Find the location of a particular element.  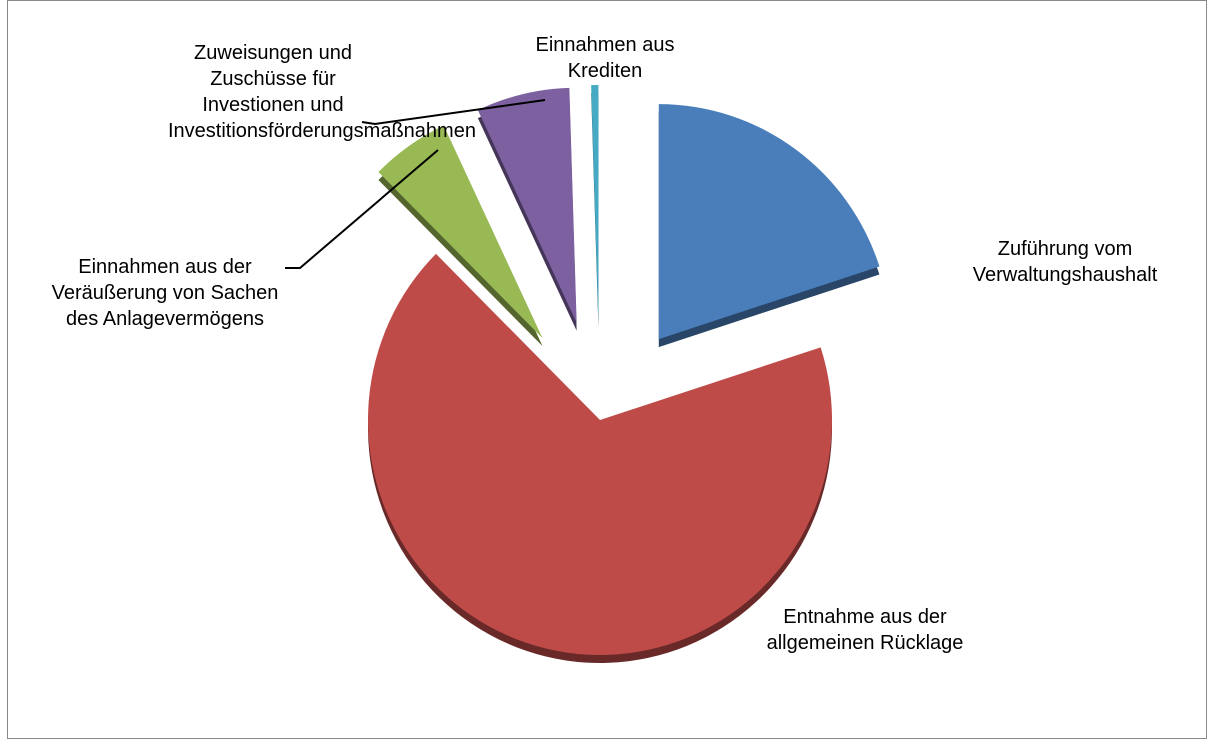

slice-label: Einnahmen aus Krediten is located at coordinates (605, 58).